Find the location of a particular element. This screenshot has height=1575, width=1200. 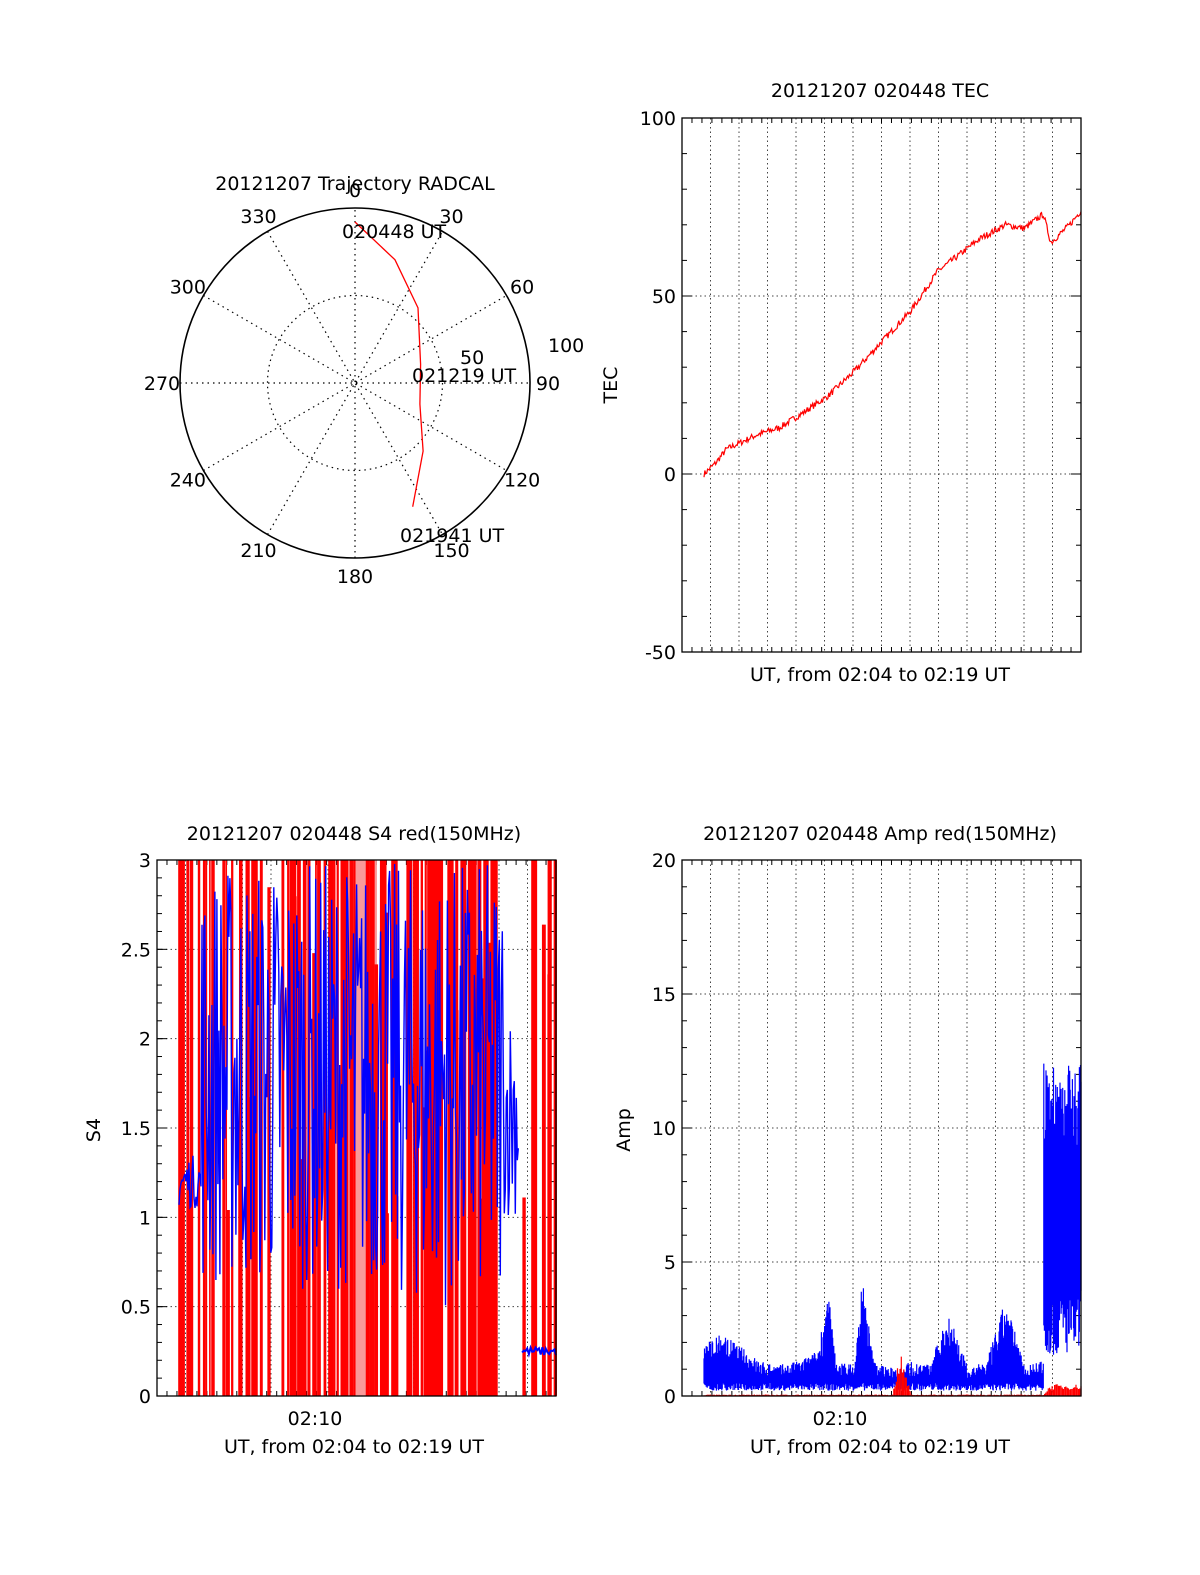

polar-angle-label: 0 is located at coordinates (355, 191).